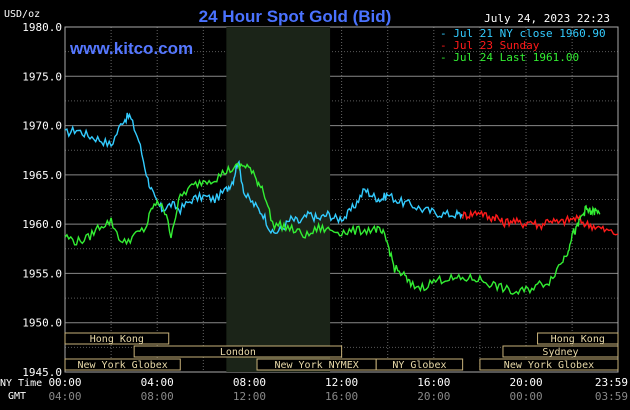 The height and width of the screenshot is (410, 630). I want to click on session-label: NY Globex, so click(419, 365).